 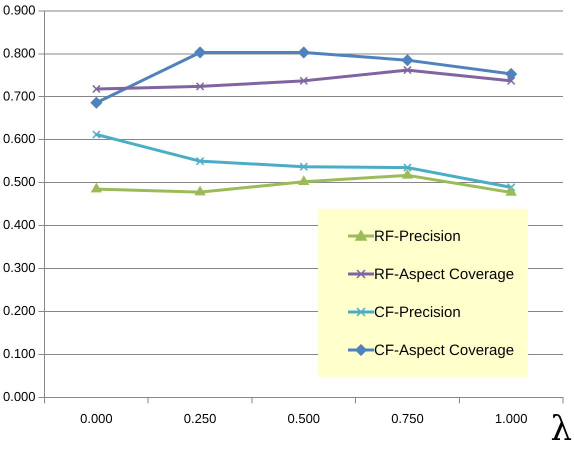 I want to click on y-tick-label: 0.600, so click(x=19, y=138).